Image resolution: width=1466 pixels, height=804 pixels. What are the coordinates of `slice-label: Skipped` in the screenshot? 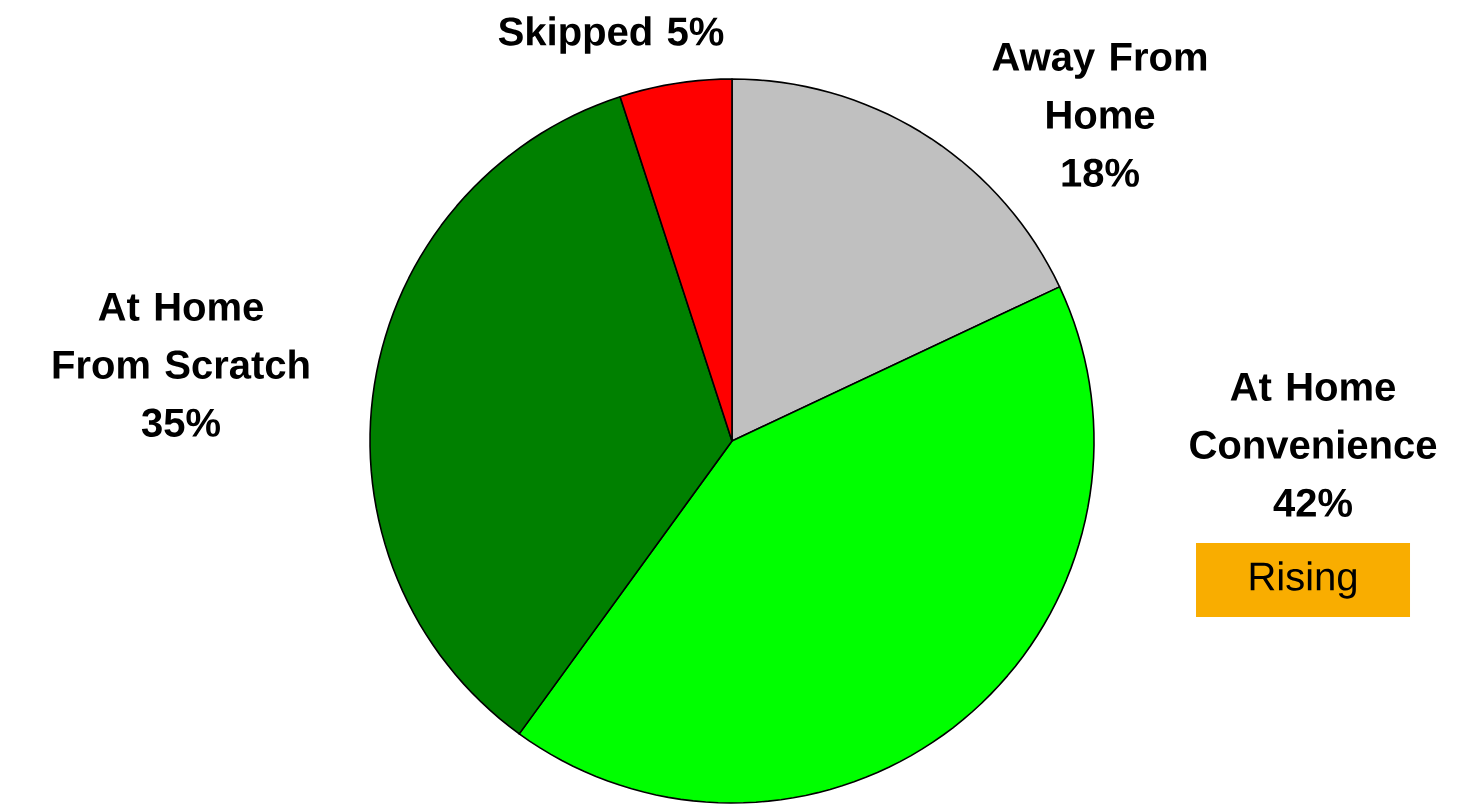 It's located at (574, 35).